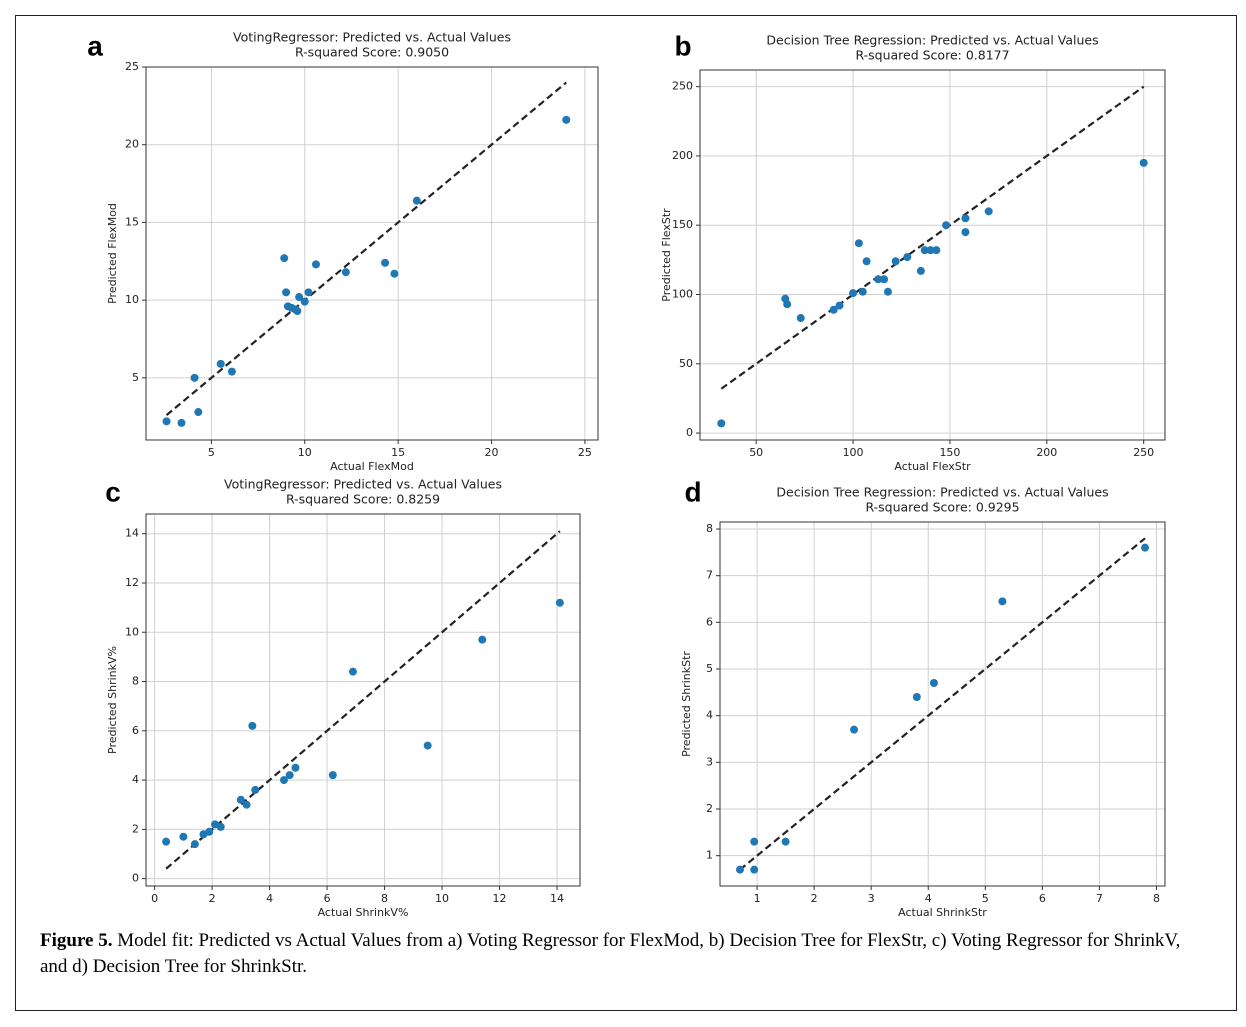 The width and height of the screenshot is (1246, 1027). I want to click on x-tick-label: 100, so click(853, 452).